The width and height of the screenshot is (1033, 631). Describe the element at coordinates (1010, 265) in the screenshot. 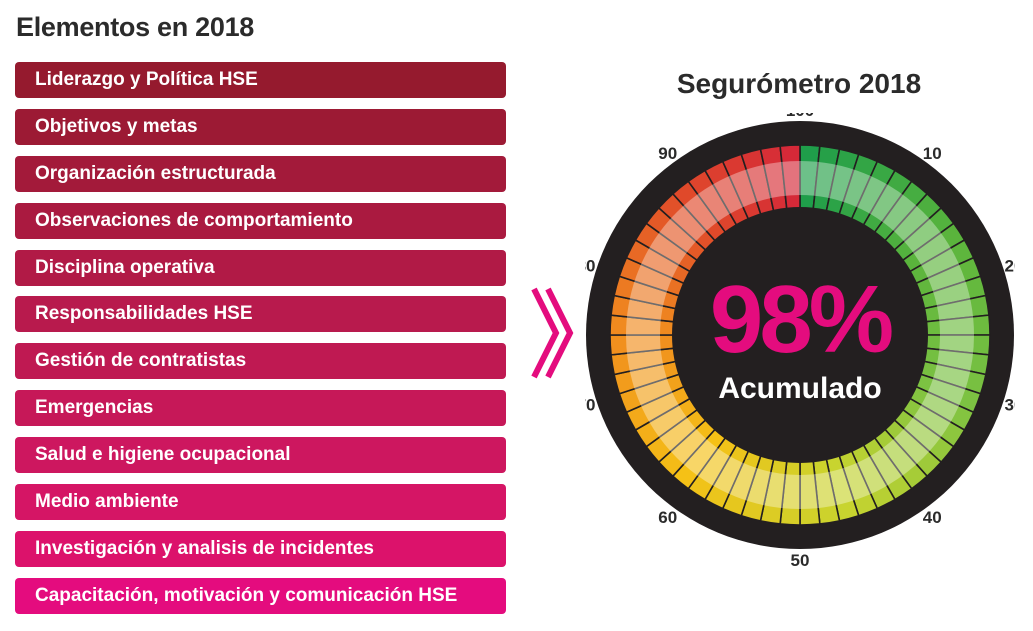

I see `gauge-tick-label: 20` at that location.